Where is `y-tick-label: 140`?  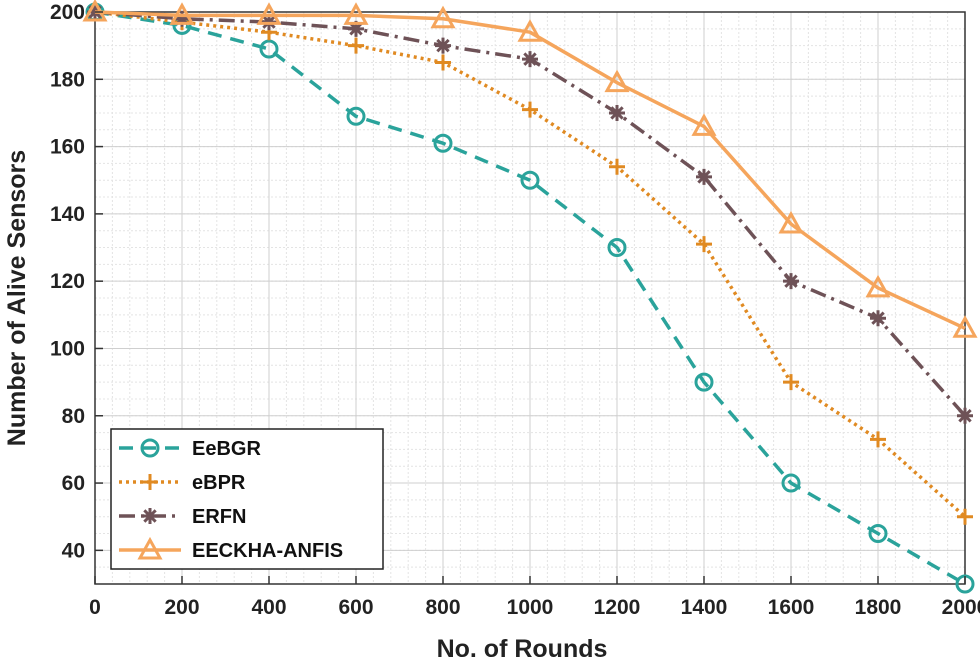 y-tick-label: 140 is located at coordinates (67, 214).